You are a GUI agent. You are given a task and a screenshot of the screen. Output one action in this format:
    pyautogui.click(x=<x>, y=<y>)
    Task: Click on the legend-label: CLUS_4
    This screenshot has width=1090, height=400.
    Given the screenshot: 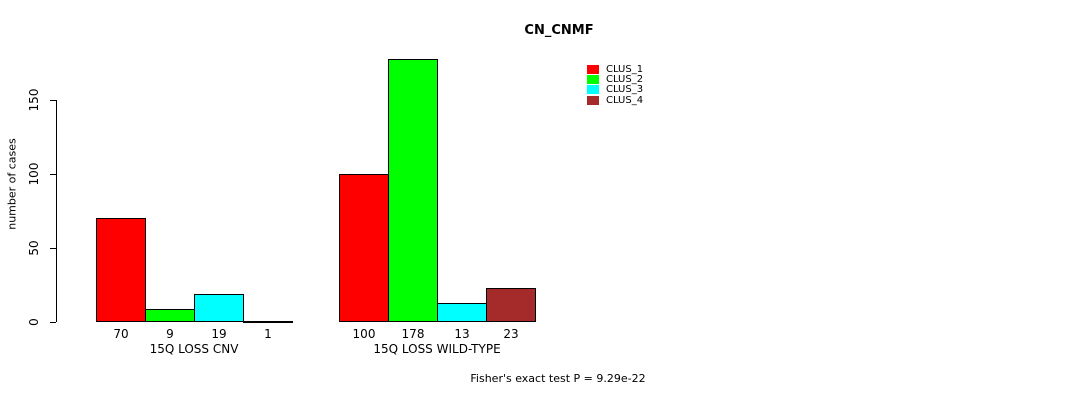 What is the action you would take?
    pyautogui.click(x=625, y=100)
    